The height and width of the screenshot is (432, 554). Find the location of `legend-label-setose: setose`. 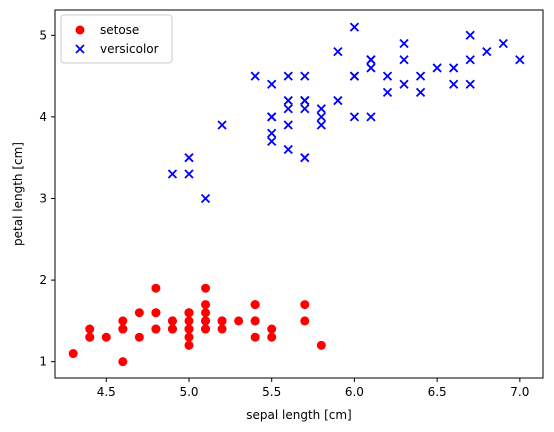

legend-label-setose: setose is located at coordinates (119, 30).